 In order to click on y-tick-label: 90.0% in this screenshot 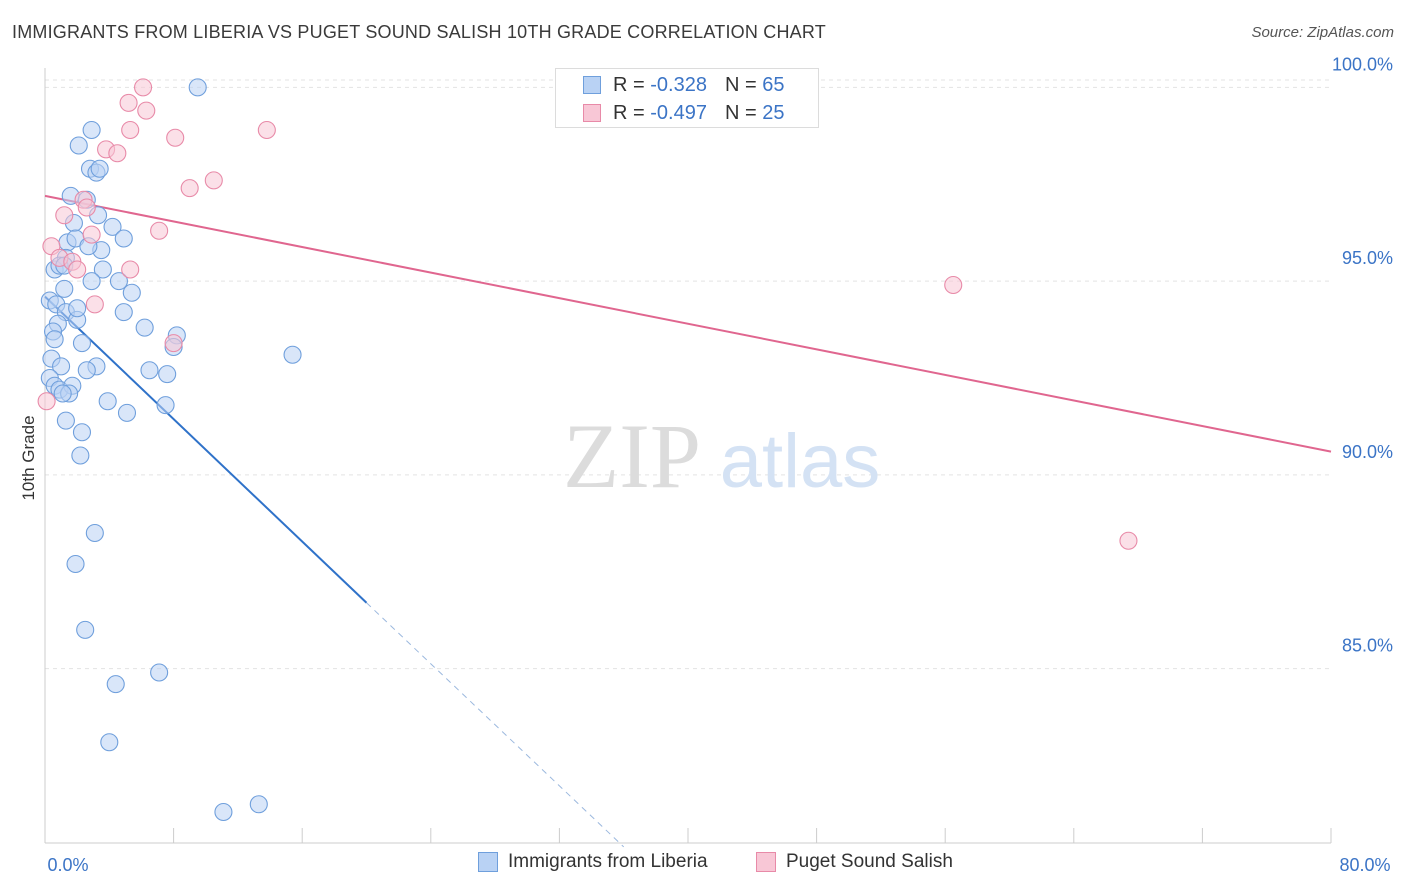, I will do `click(1367, 452)`.